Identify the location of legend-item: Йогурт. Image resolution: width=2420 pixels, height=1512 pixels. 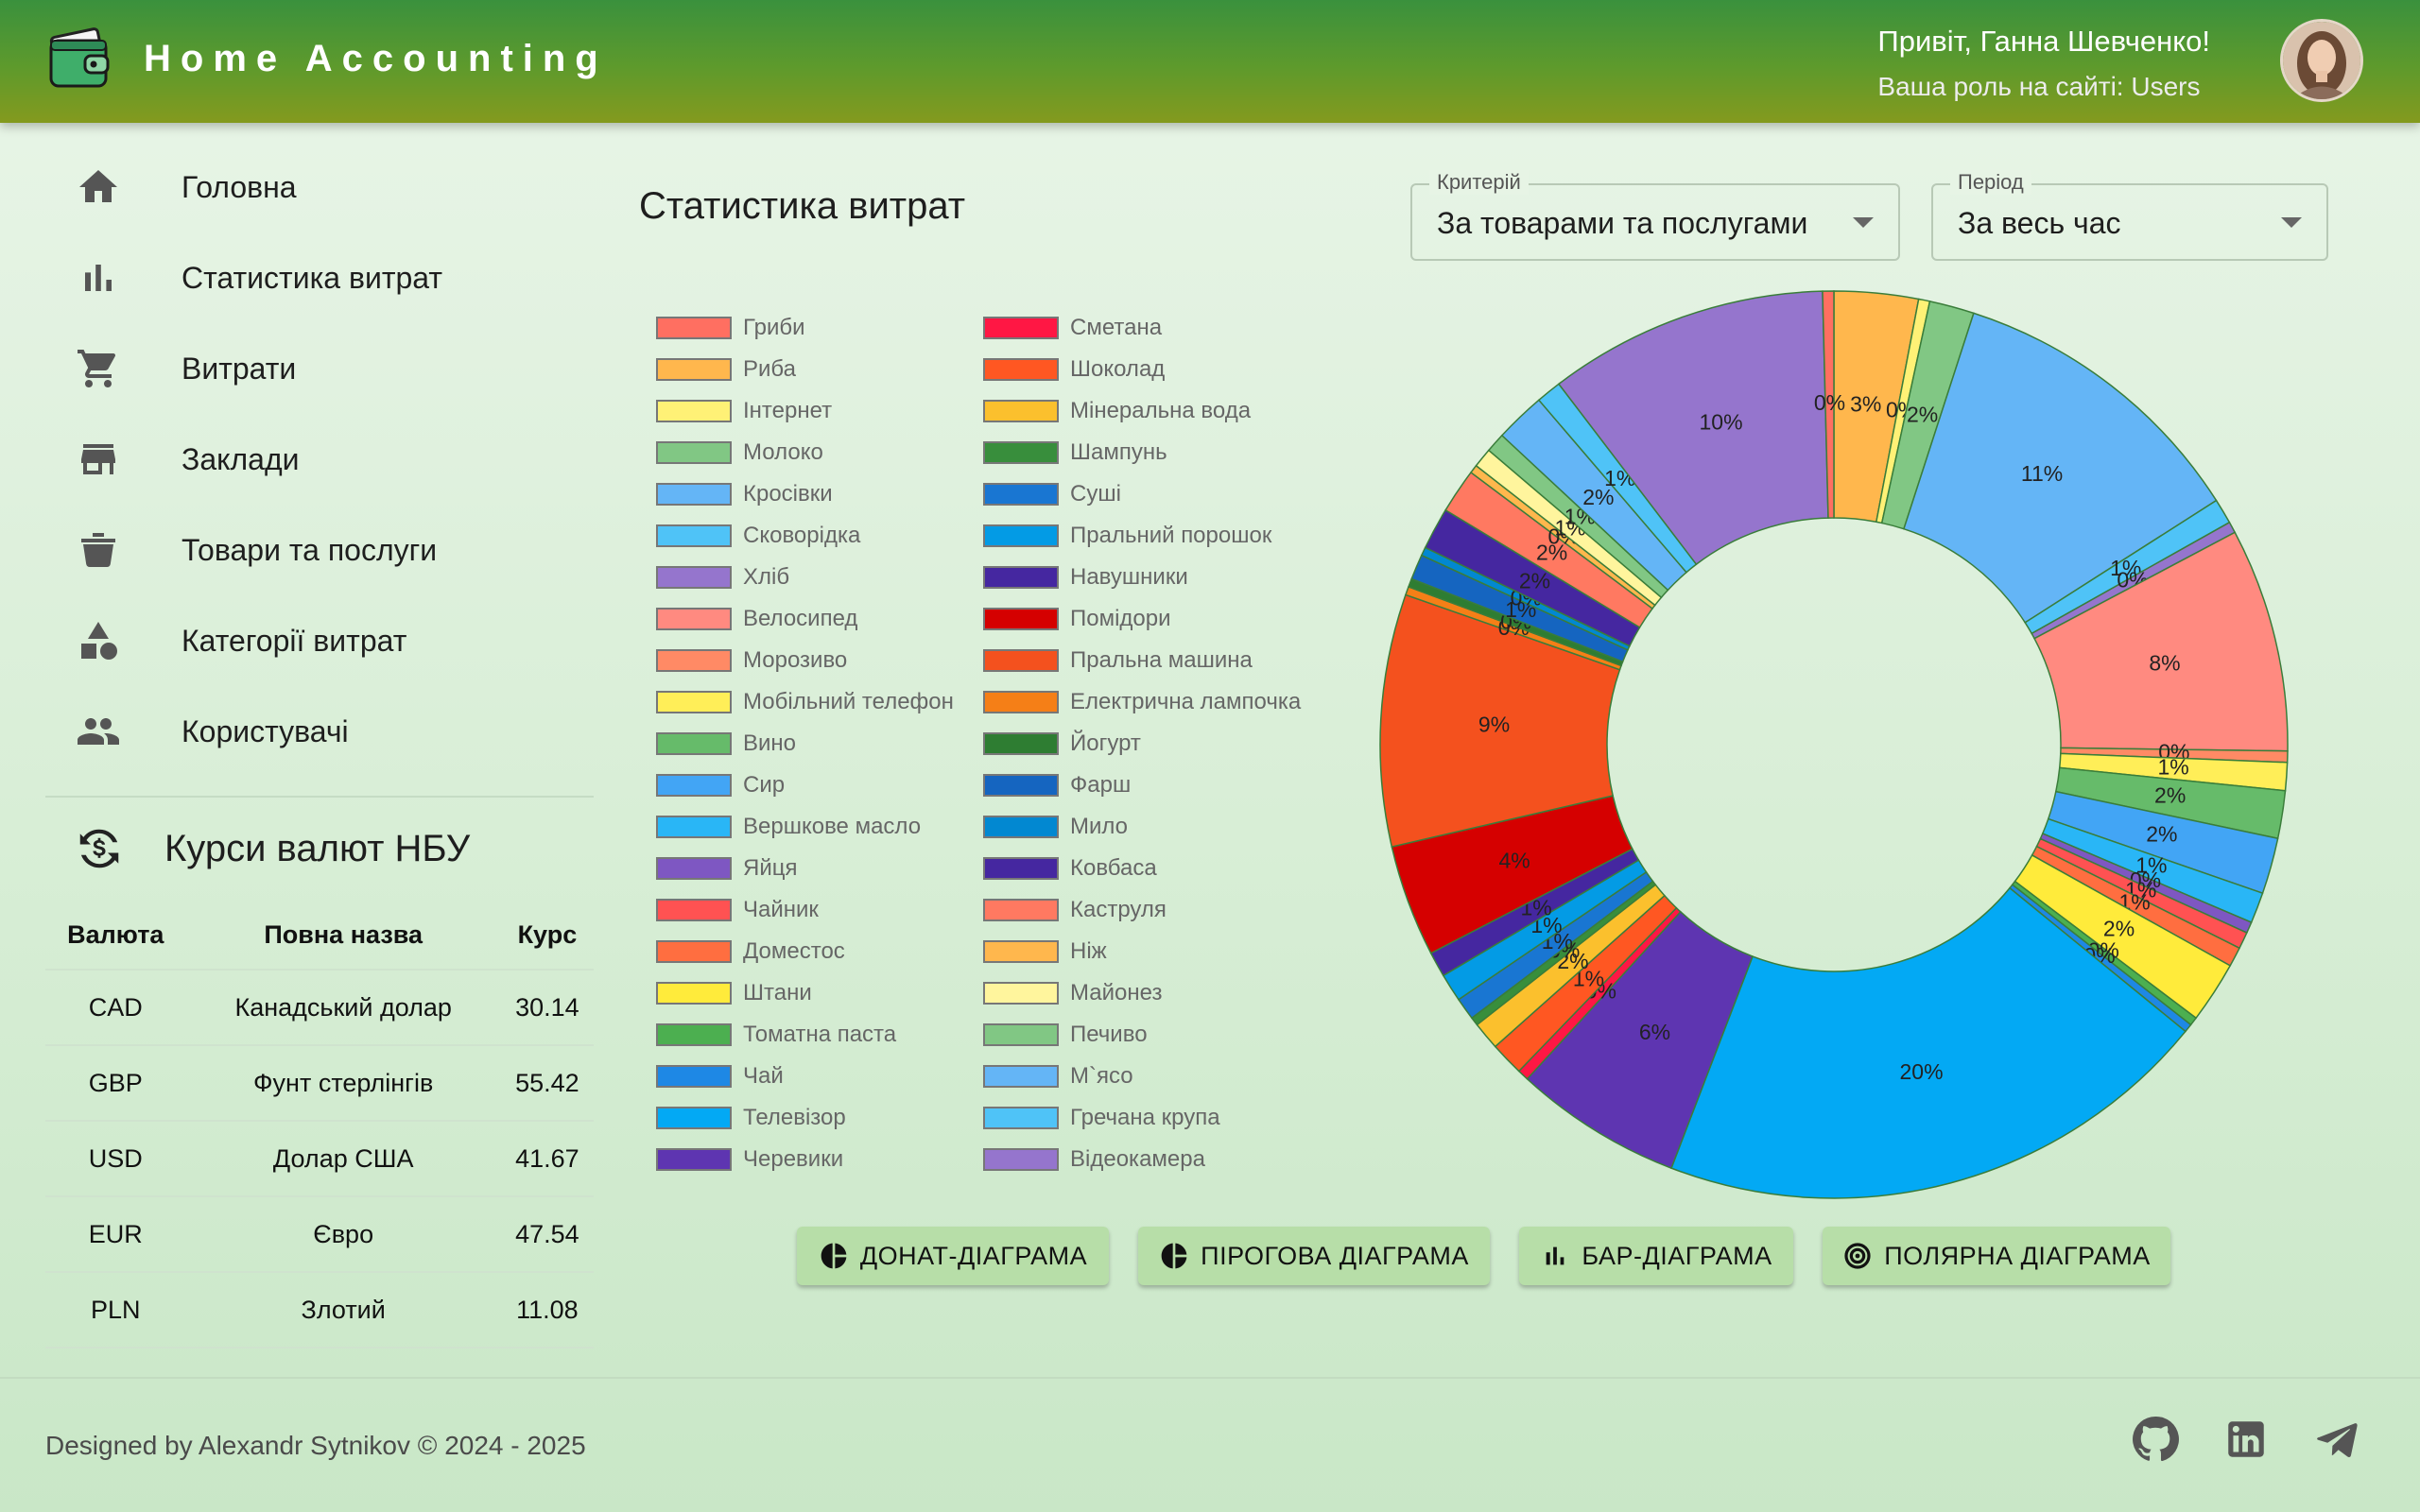
(1062, 744).